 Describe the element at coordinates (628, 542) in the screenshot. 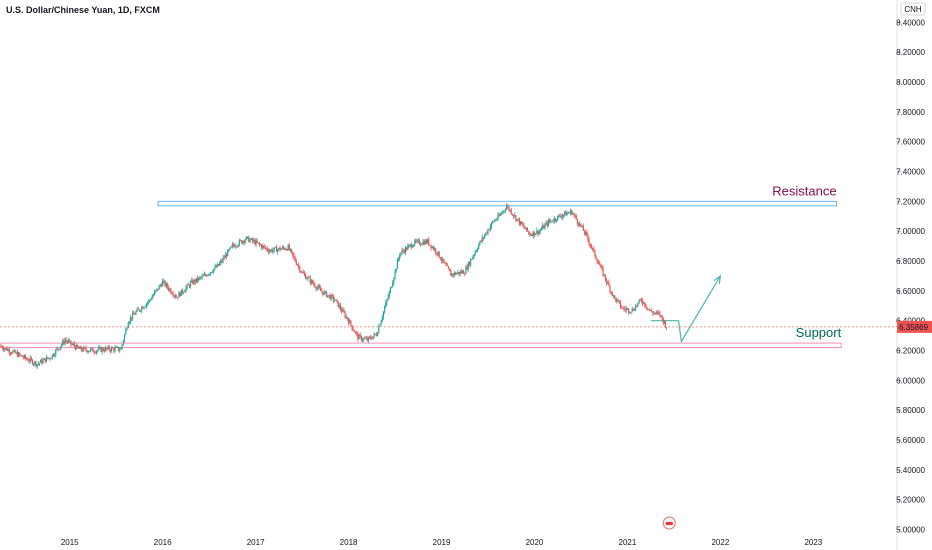

I see `x-tick-label: 2021` at that location.